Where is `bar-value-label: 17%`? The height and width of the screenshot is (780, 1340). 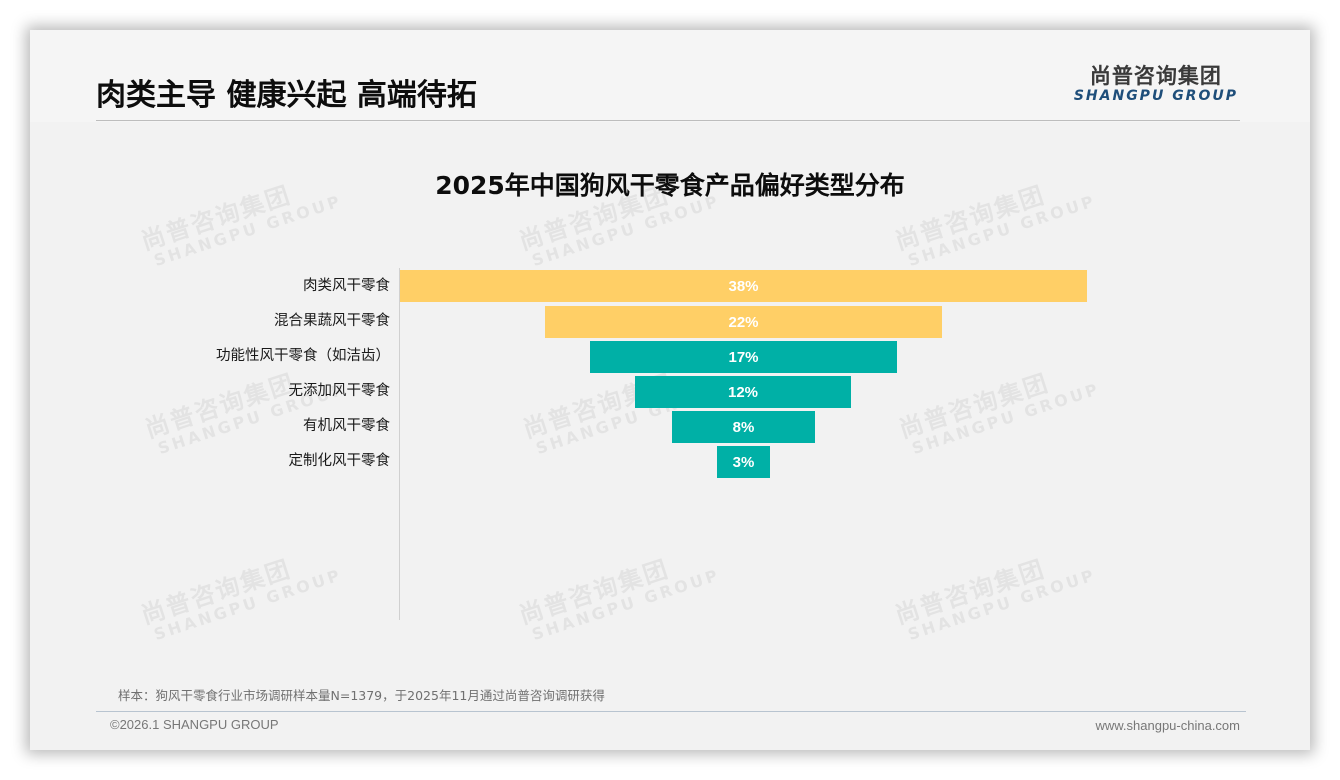
bar-value-label: 17% is located at coordinates (743, 357).